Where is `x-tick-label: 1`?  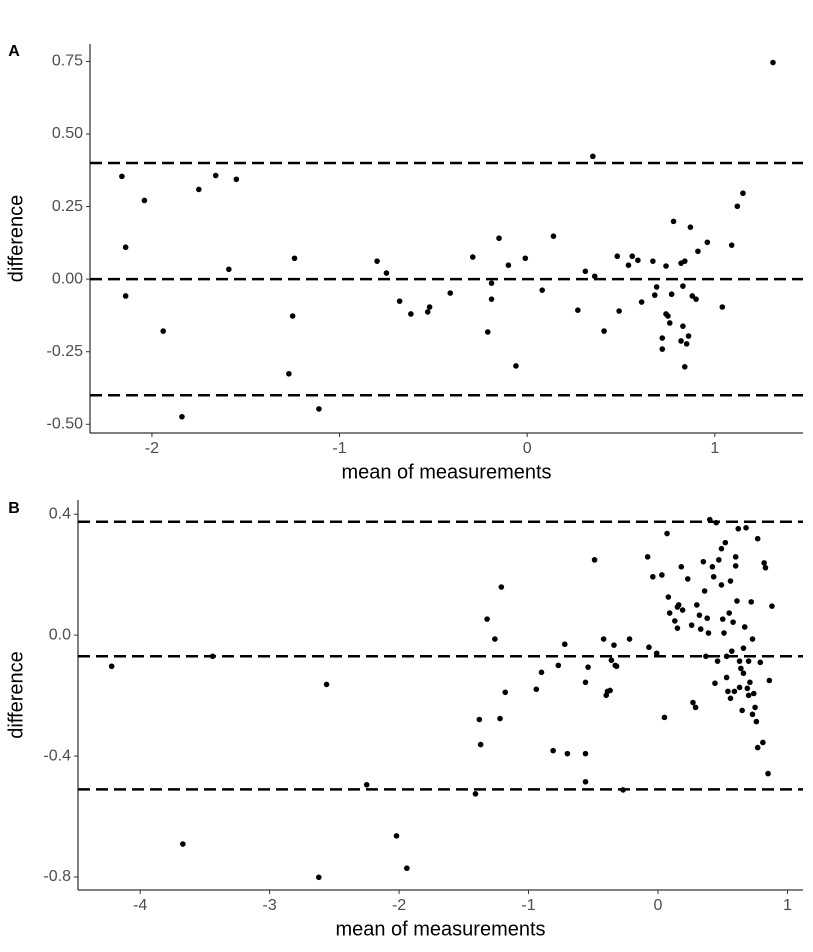
x-tick-label: 1 is located at coordinates (787, 905).